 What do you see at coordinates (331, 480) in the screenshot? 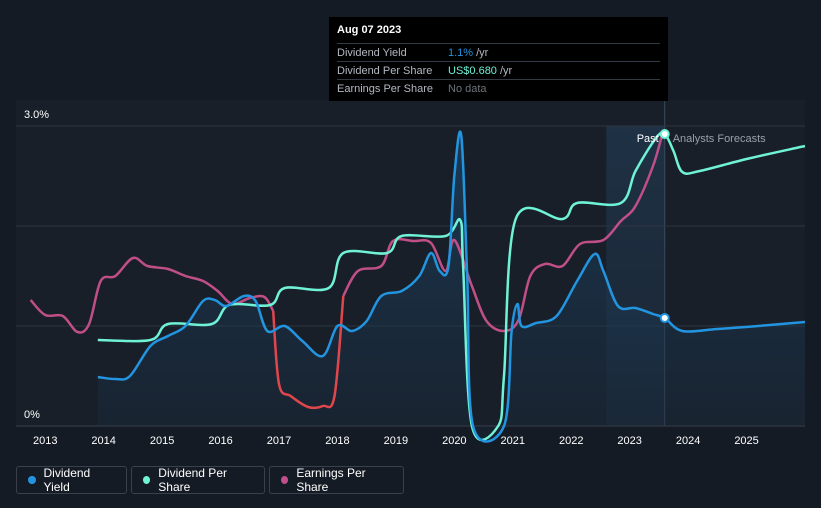
I see `legend-label: Earnings Per Share` at bounding box center [331, 480].